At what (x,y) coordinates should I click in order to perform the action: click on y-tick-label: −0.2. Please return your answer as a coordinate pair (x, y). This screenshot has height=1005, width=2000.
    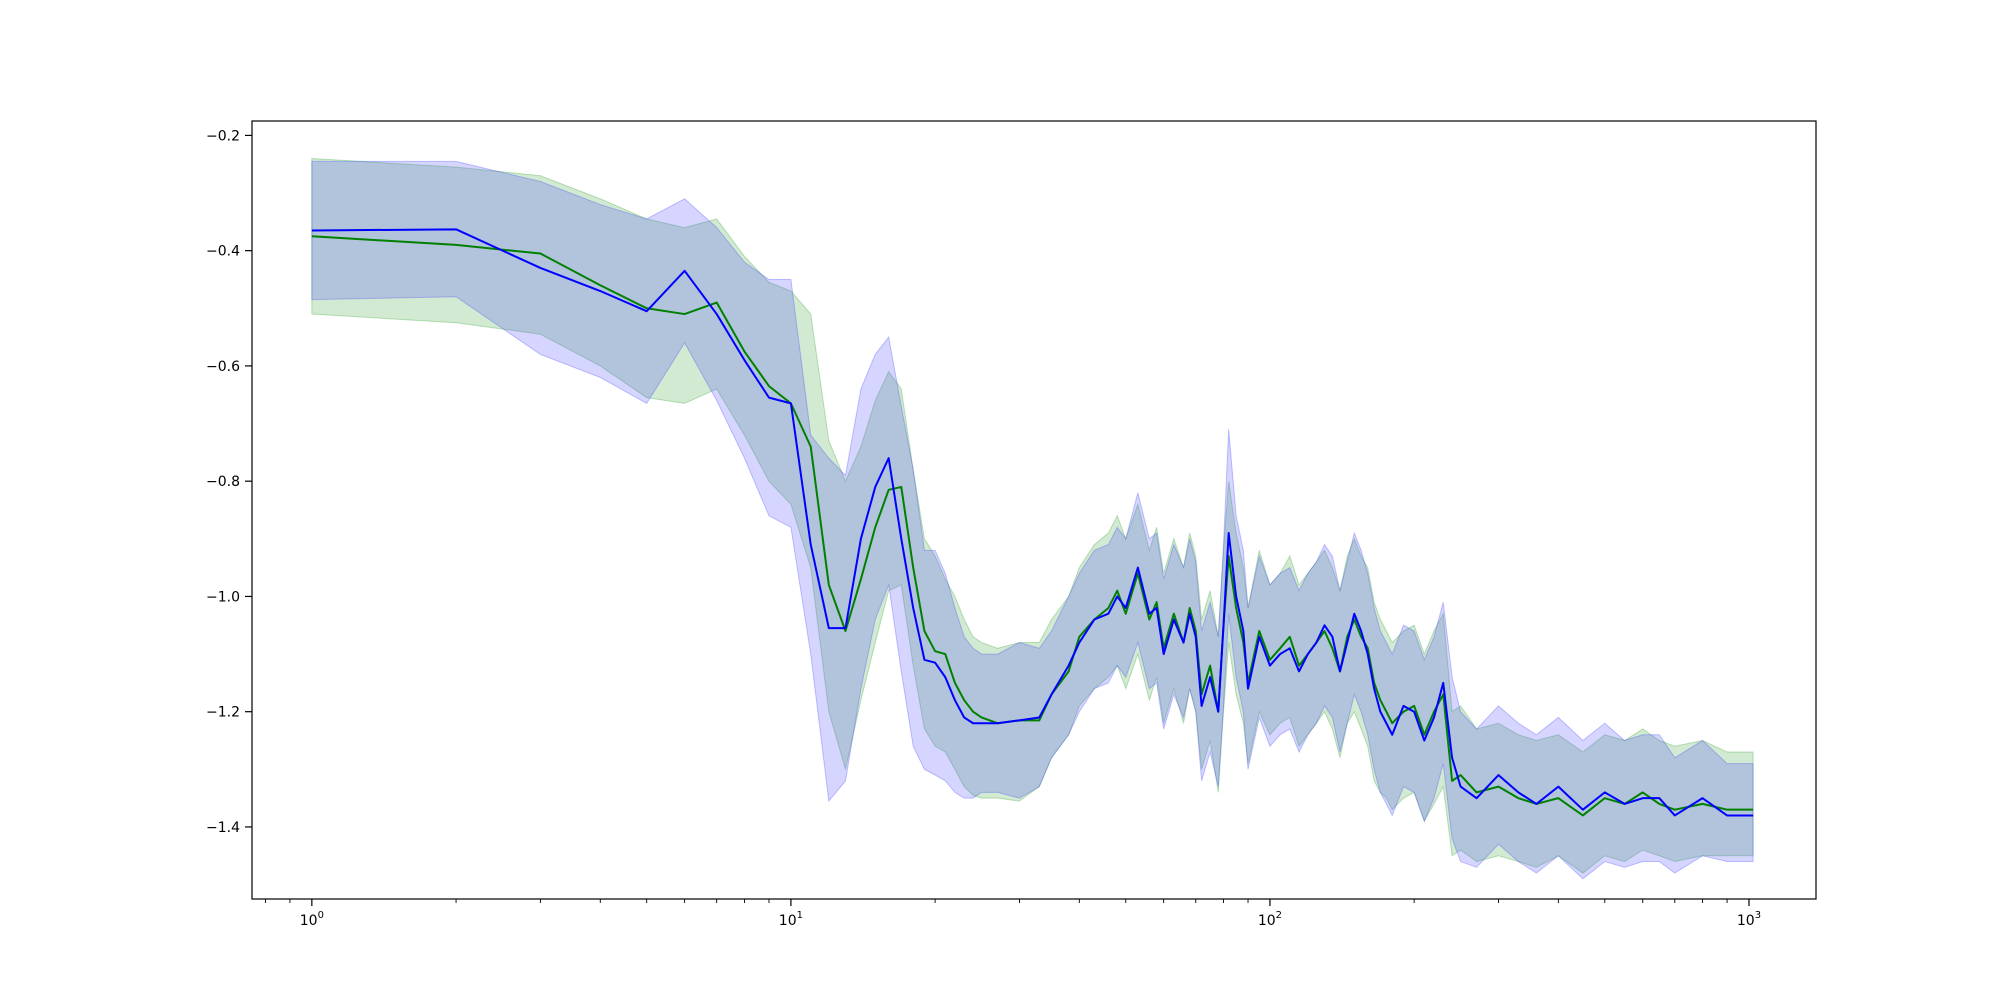
    Looking at the image, I should click on (223, 136).